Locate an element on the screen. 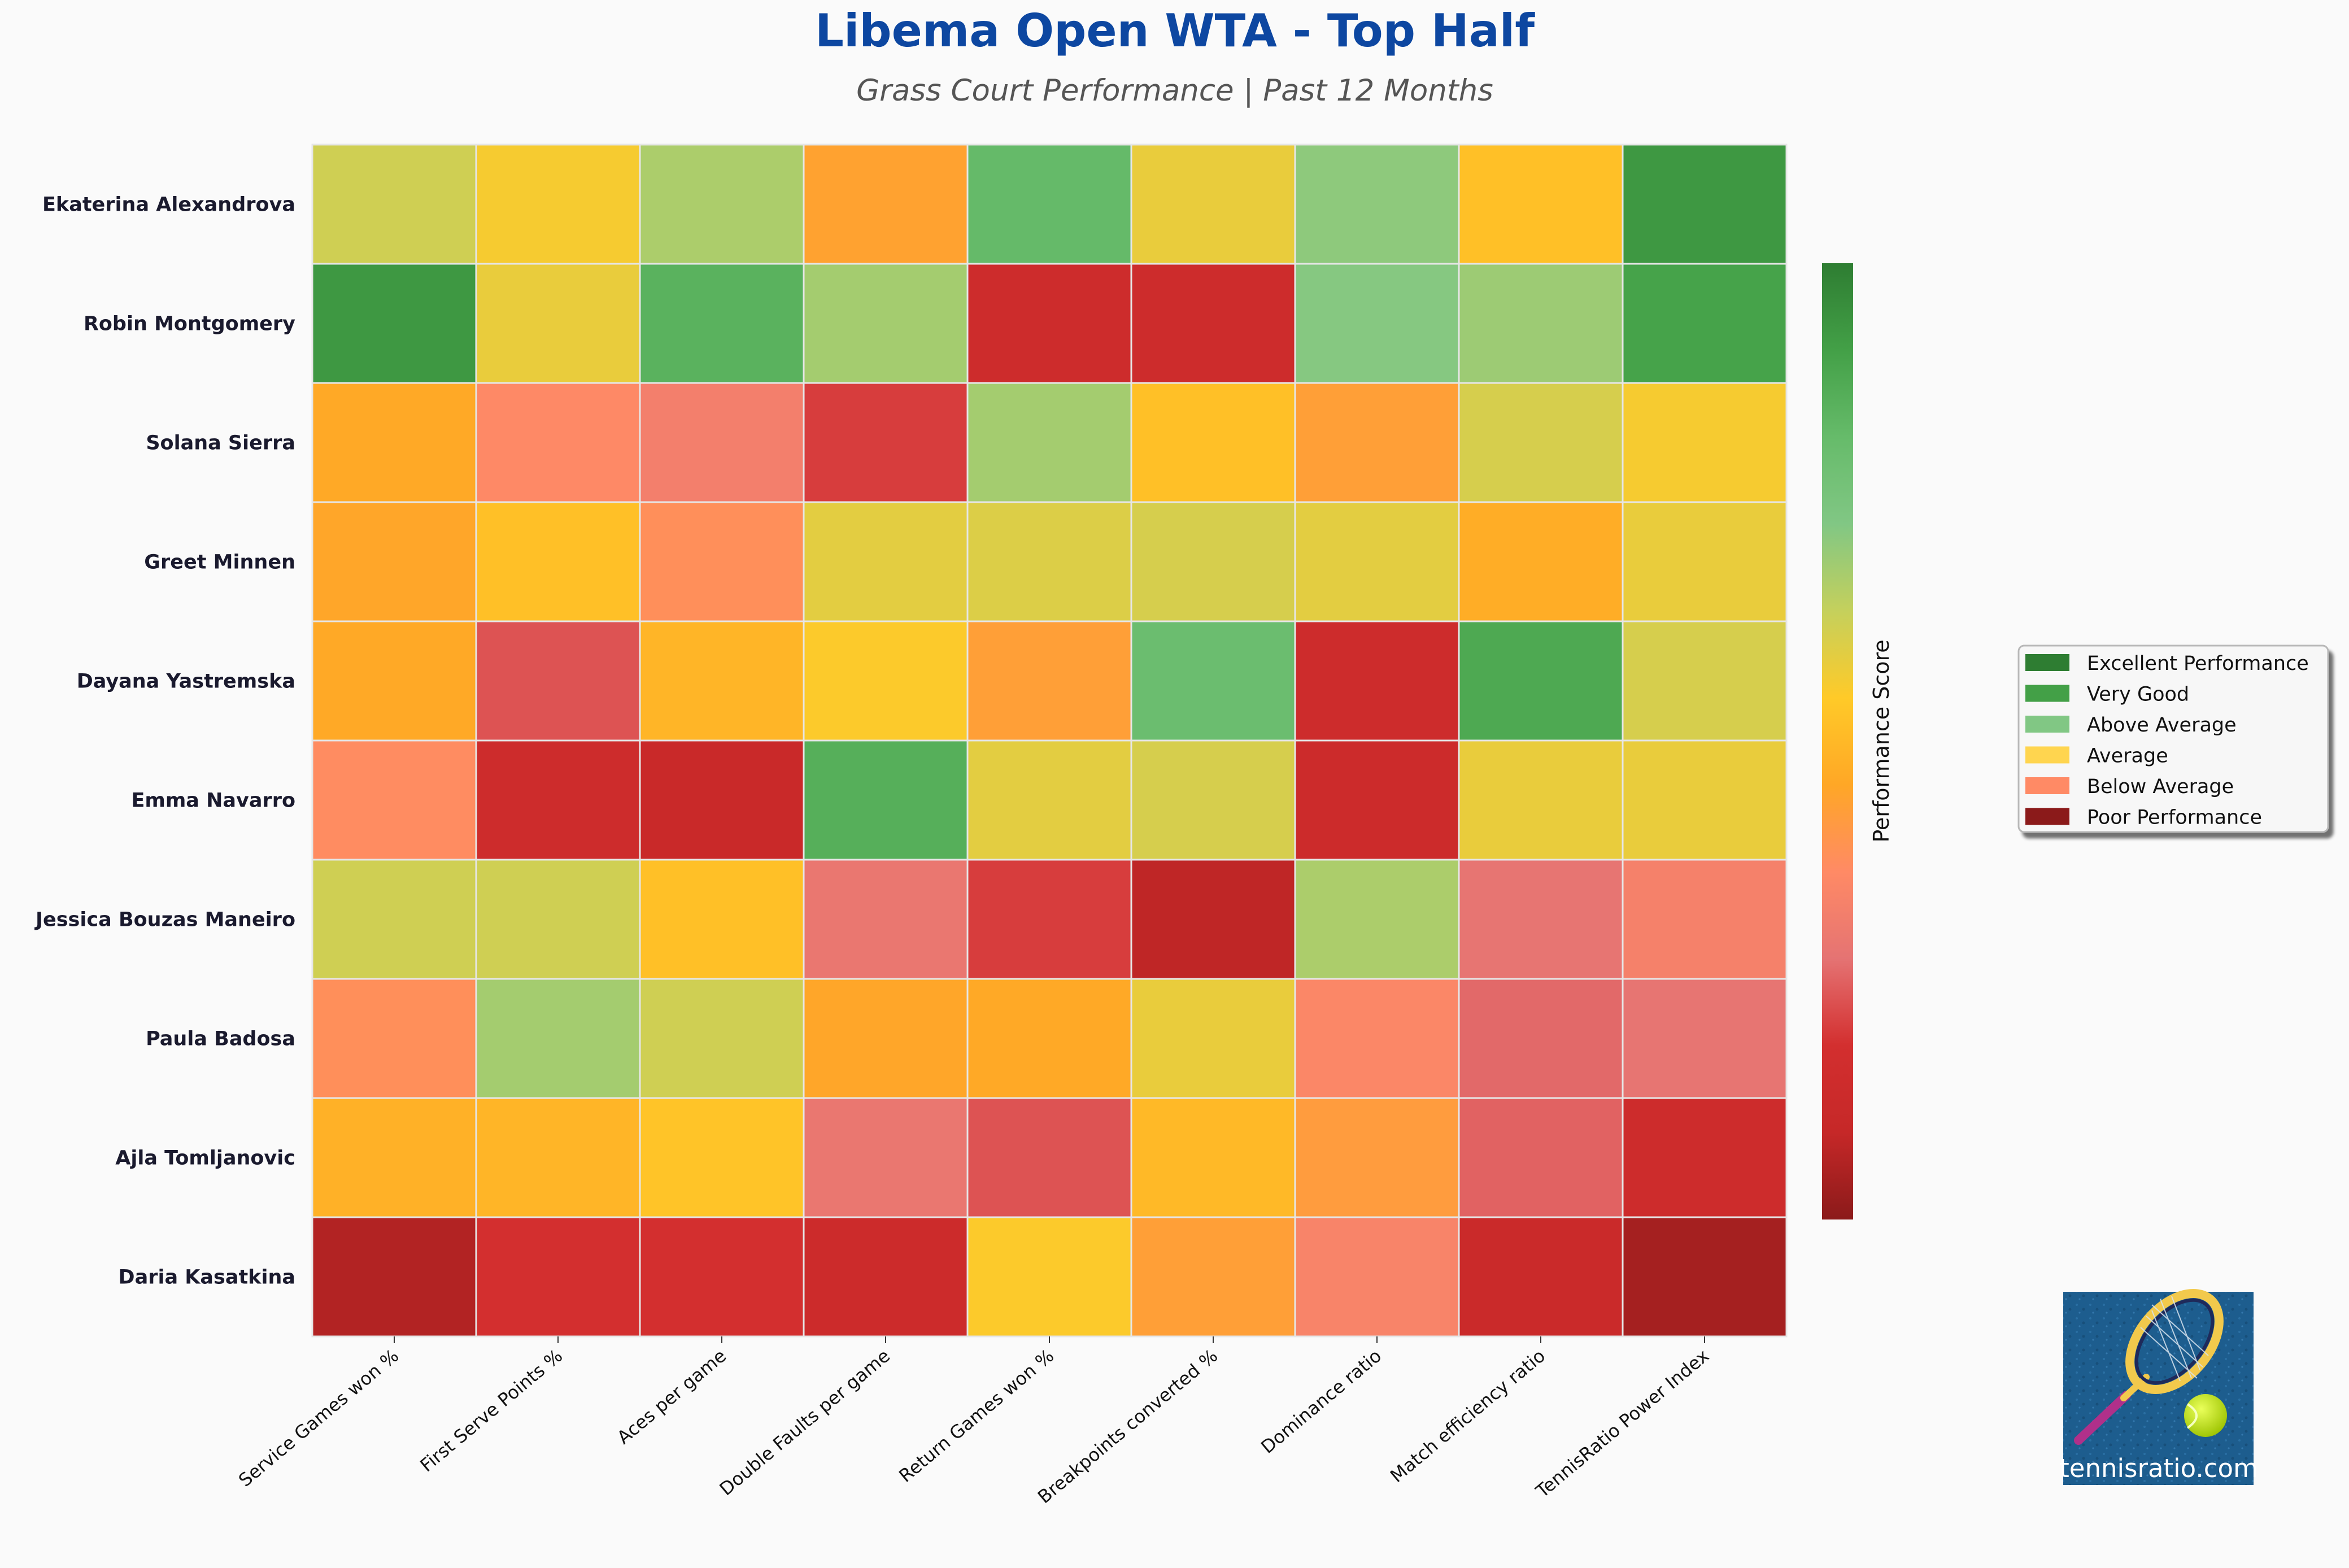  column-label: Breakpoints converted % is located at coordinates (1128, 1426).